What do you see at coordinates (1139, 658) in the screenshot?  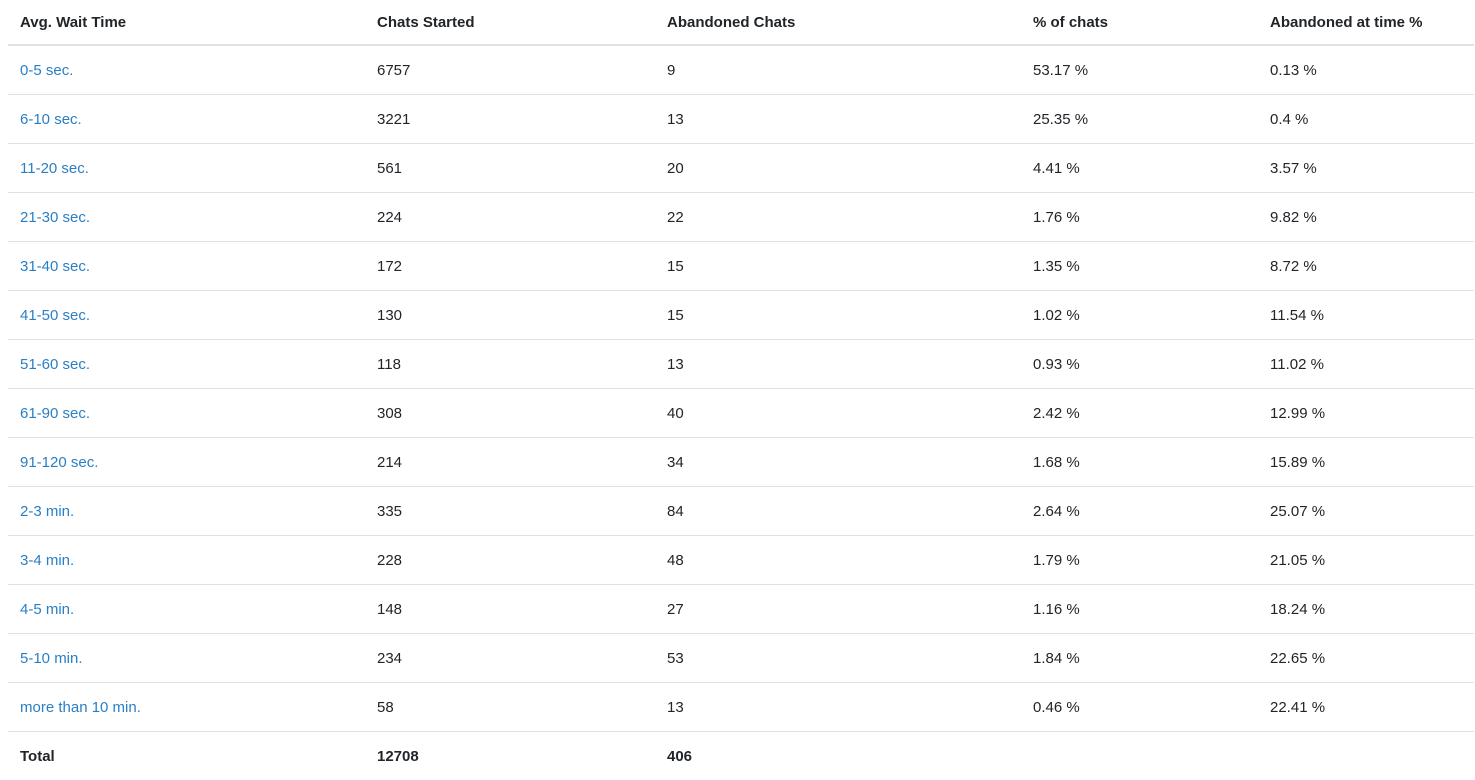 I see `pct-chats-cell: 1.84 %` at bounding box center [1139, 658].